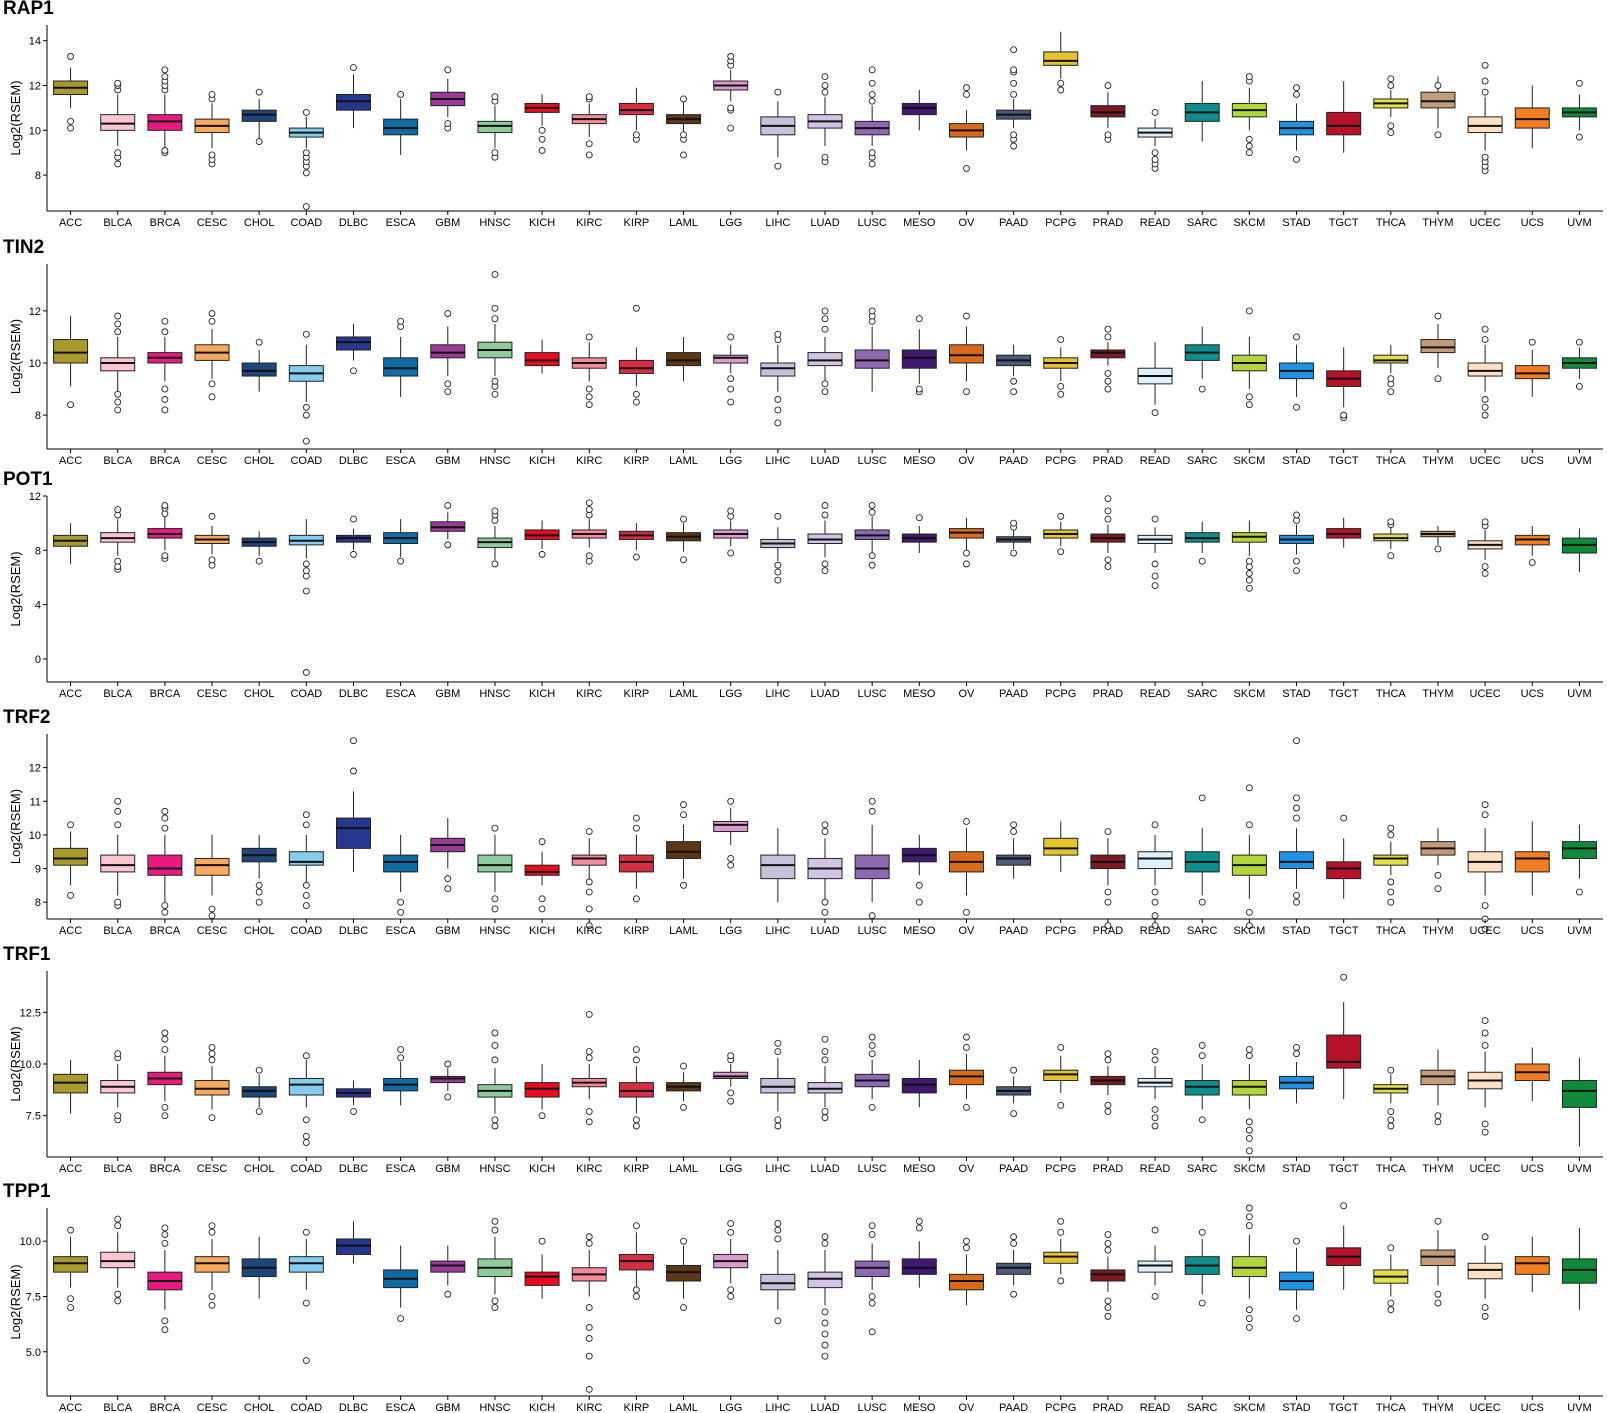 Image resolution: width=1607 pixels, height=1413 pixels. Describe the element at coordinates (589, 931) in the screenshot. I see `x-tick-label: KIRC` at that location.